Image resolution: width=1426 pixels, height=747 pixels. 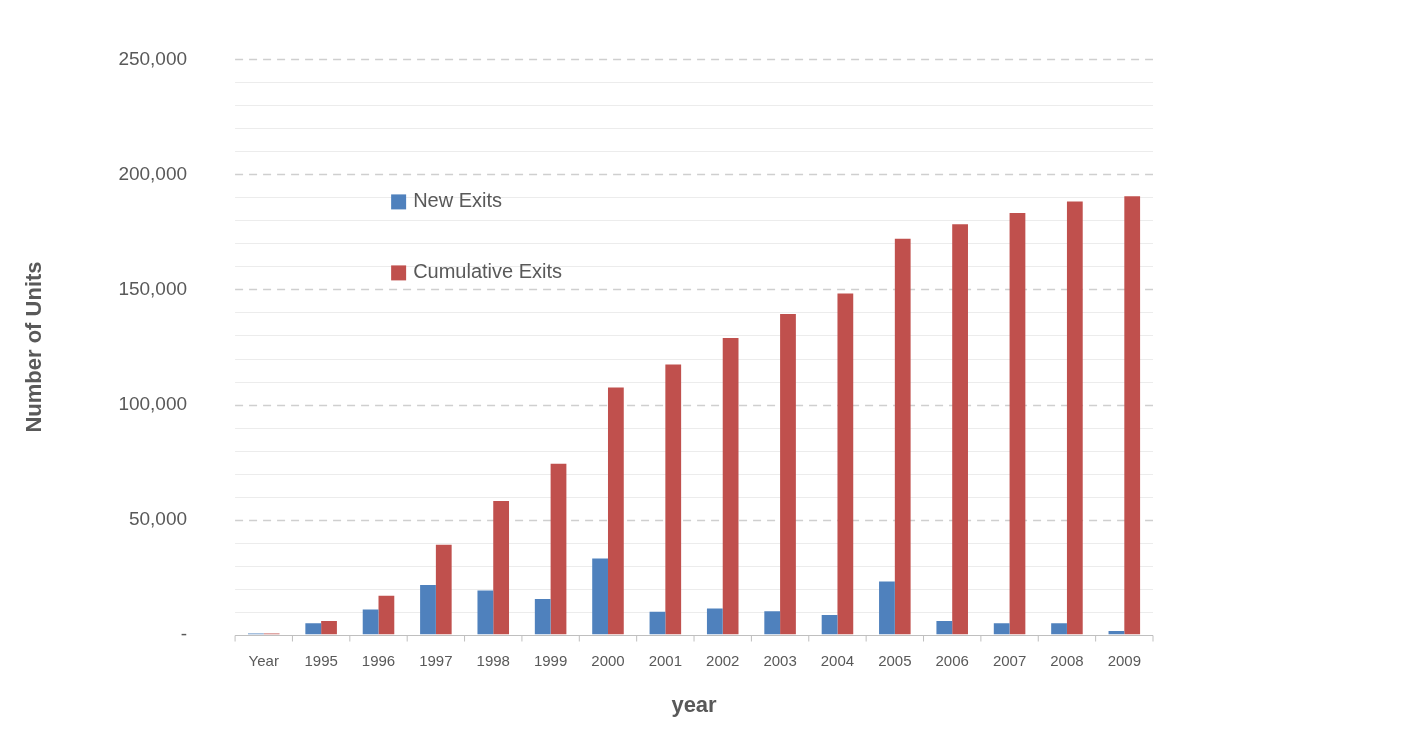 What do you see at coordinates (458, 199) in the screenshot?
I see `legend-label: New Exits` at bounding box center [458, 199].